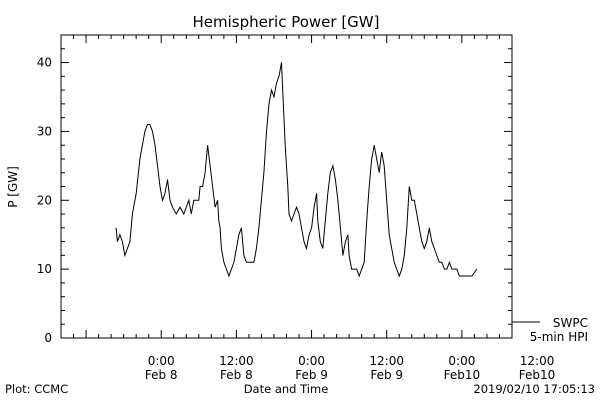 The height and width of the screenshot is (400, 600). What do you see at coordinates (570, 323) in the screenshot?
I see `legend-label-swpc: SWPC` at bounding box center [570, 323].